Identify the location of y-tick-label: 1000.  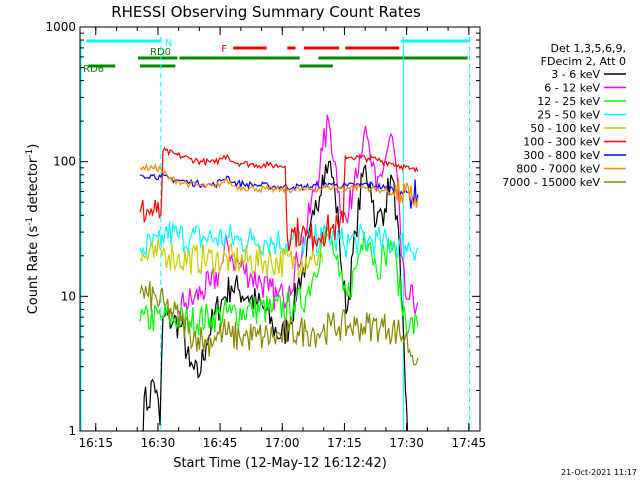
(60, 27).